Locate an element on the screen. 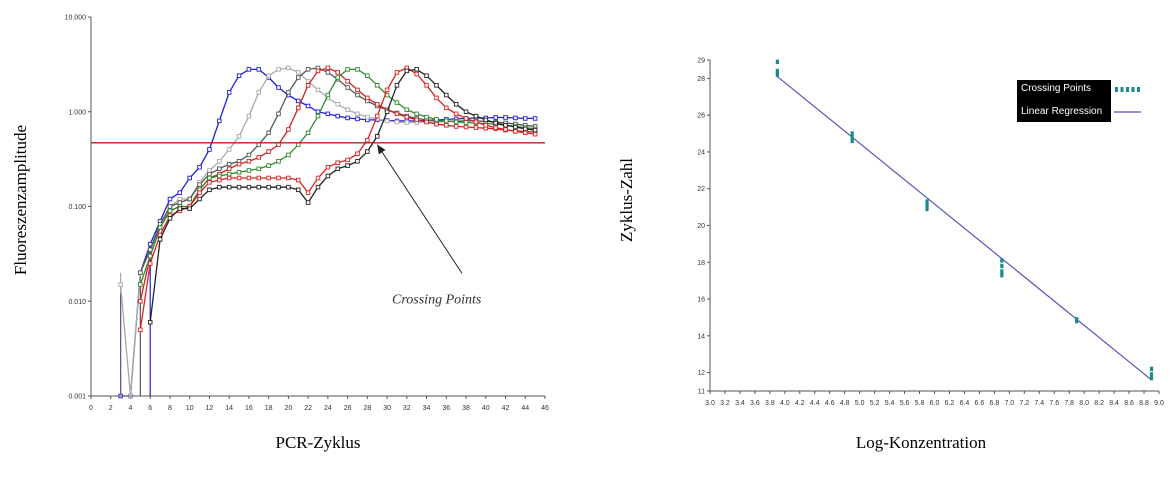 Image resolution: width=1172 pixels, height=479 pixels. right-x-tick-label: 3.2 is located at coordinates (725, 403).